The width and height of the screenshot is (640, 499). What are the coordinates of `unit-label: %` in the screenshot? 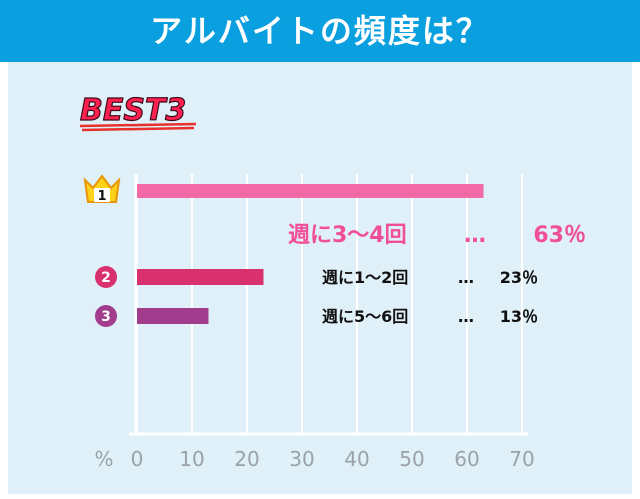 It's located at (103, 459).